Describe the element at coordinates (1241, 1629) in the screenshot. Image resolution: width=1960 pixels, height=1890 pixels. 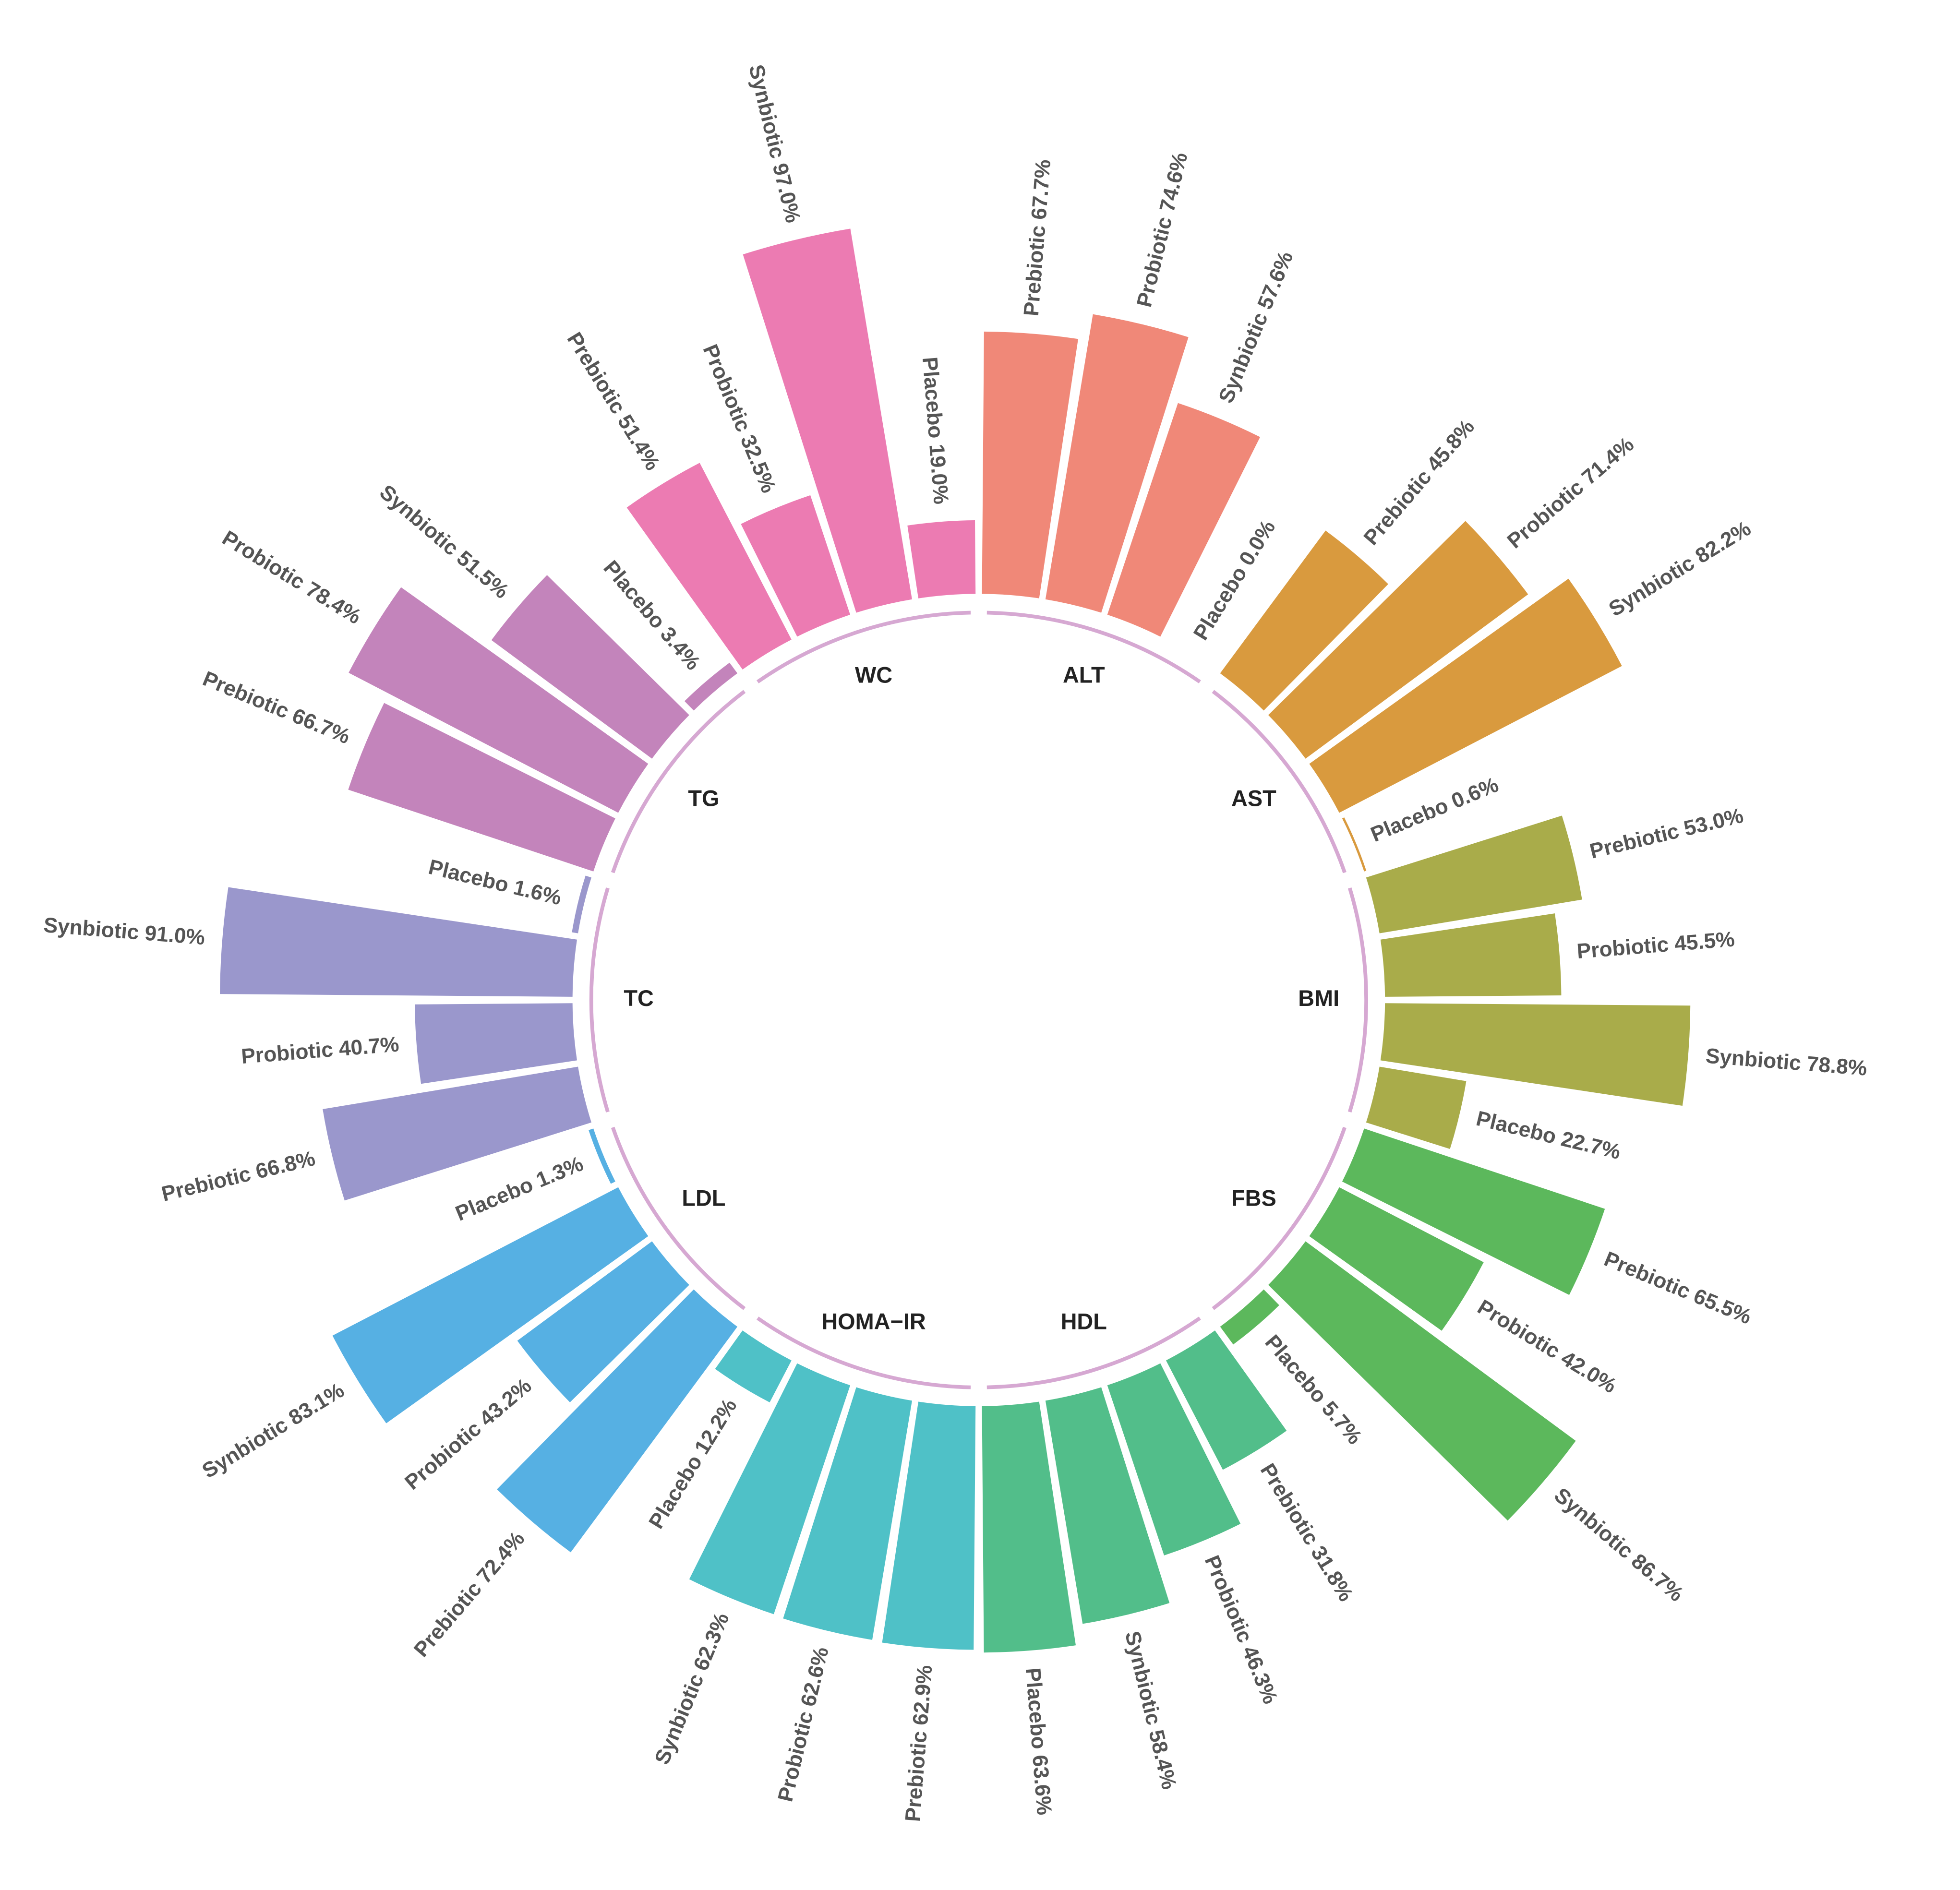
I see `value-label: Probiotic 46.3%` at that location.